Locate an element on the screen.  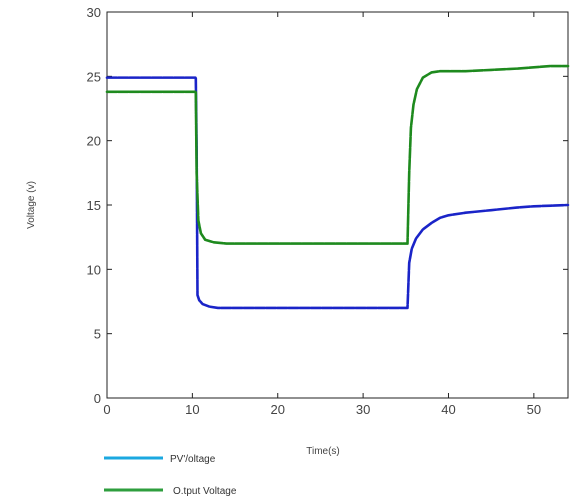
y-tick-label: 20 is located at coordinates (94, 141).